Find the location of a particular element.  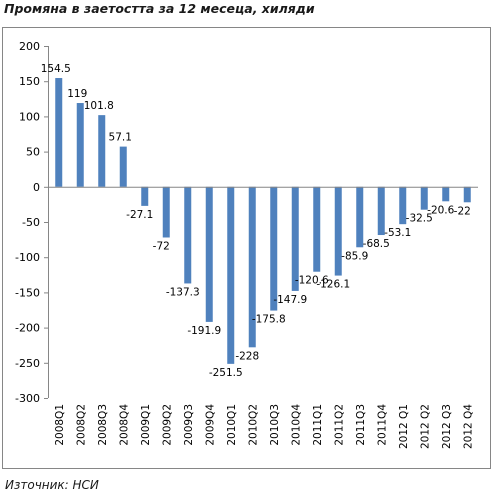

y-tick-label: -250 is located at coordinates (27, 363).